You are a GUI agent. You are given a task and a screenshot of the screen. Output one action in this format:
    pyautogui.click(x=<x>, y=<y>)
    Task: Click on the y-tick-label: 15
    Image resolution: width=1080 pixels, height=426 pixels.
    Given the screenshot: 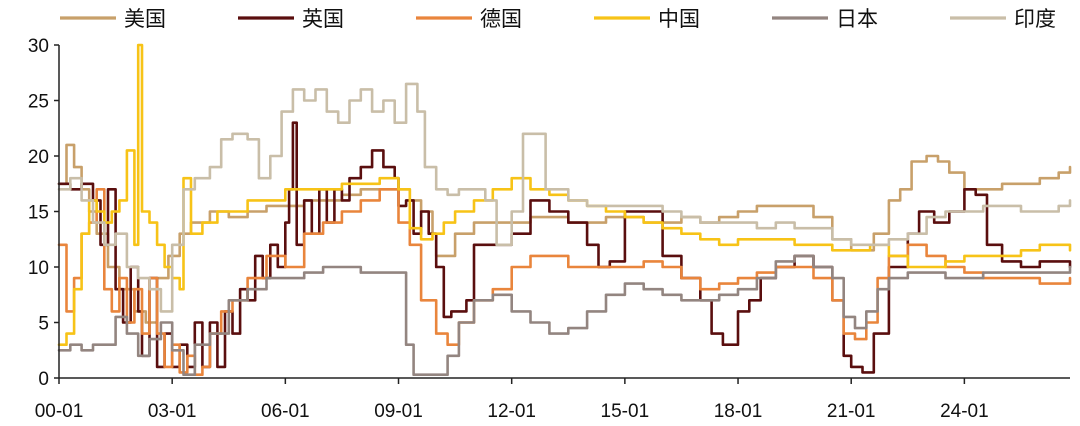 What is the action you would take?
    pyautogui.click(x=38, y=213)
    